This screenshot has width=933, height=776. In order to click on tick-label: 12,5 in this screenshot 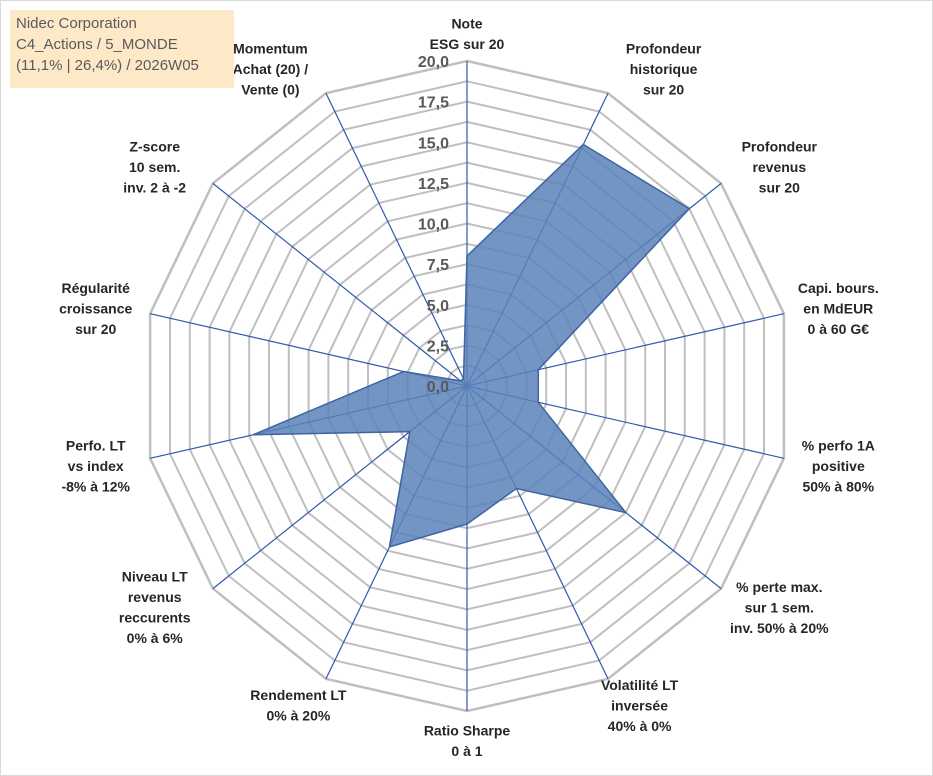, I will do `click(433, 184)`.